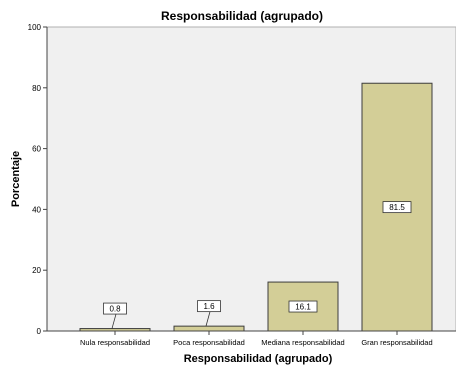 This screenshot has width=456, height=373. I want to click on y-axis: 0 20 40 60 80 100, so click(38, 179).